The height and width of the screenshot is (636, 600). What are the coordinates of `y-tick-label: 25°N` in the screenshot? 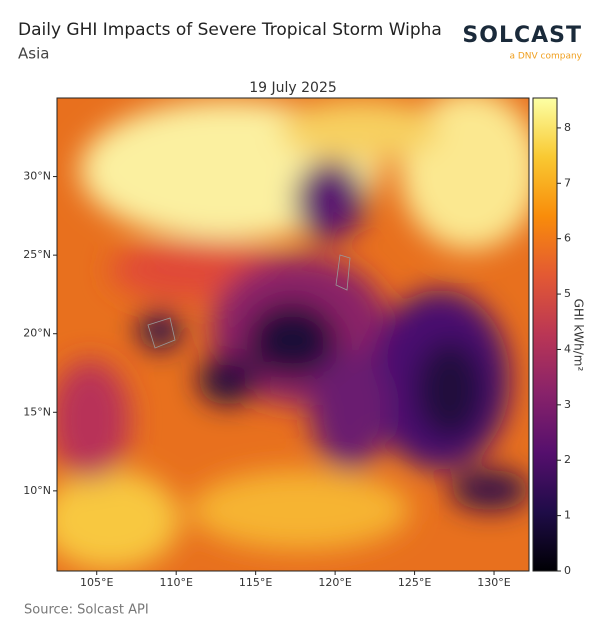 It's located at (37, 254).